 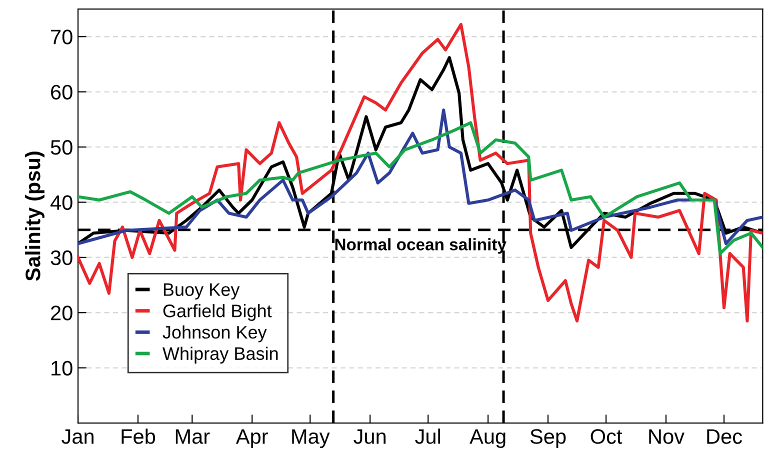 What do you see at coordinates (139, 436) in the screenshot?
I see `x-tick-label: Feb` at bounding box center [139, 436].